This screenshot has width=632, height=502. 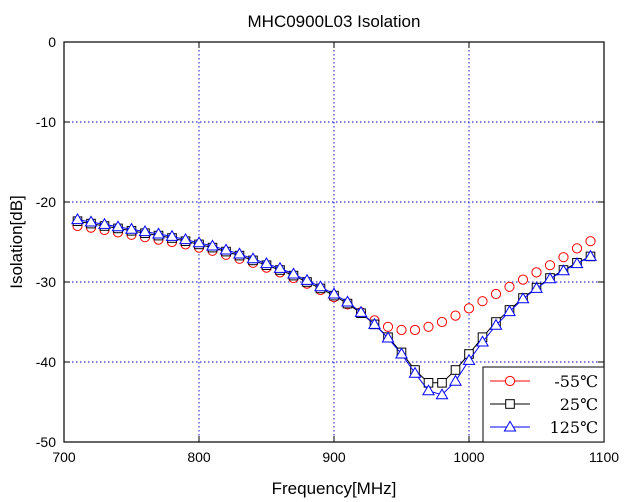 I want to click on legend-entry-label: -55℃, so click(x=576, y=381).